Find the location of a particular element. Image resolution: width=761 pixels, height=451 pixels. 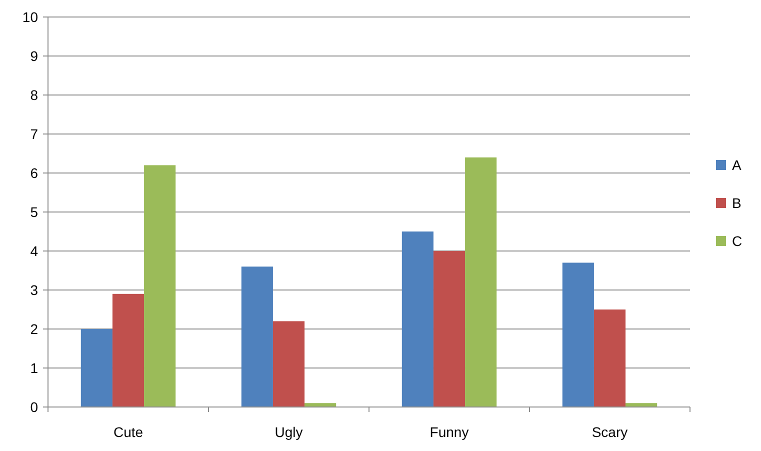

y-tick-label: 9 is located at coordinates (34, 56).